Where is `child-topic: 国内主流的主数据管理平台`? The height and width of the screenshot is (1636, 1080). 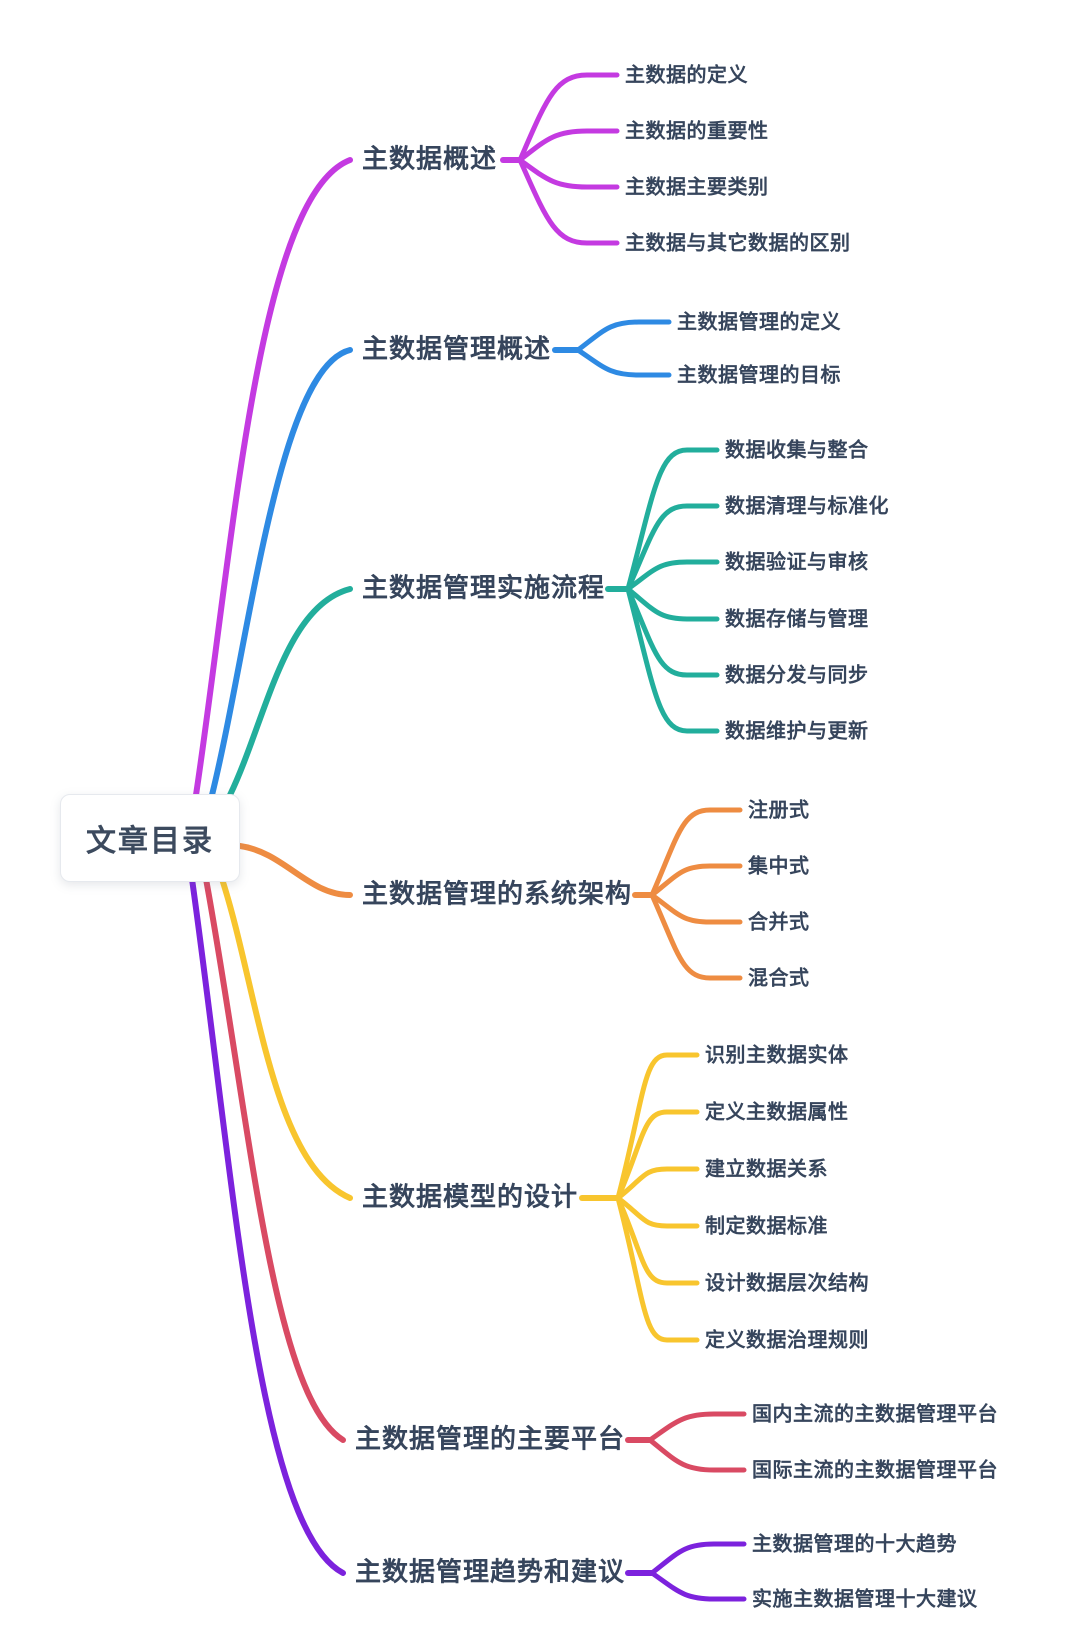
child-topic: 国内主流的主数据管理平台 is located at coordinates (875, 1414).